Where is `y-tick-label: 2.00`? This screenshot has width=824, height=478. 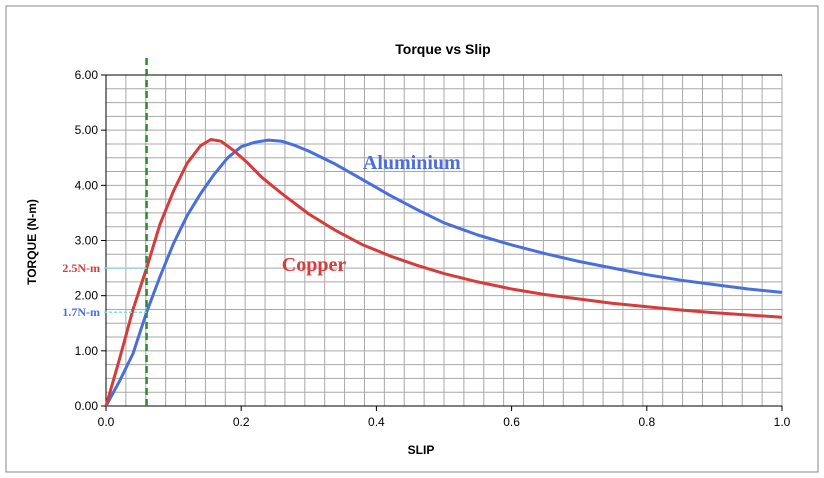 y-tick-label: 2.00 is located at coordinates (87, 296).